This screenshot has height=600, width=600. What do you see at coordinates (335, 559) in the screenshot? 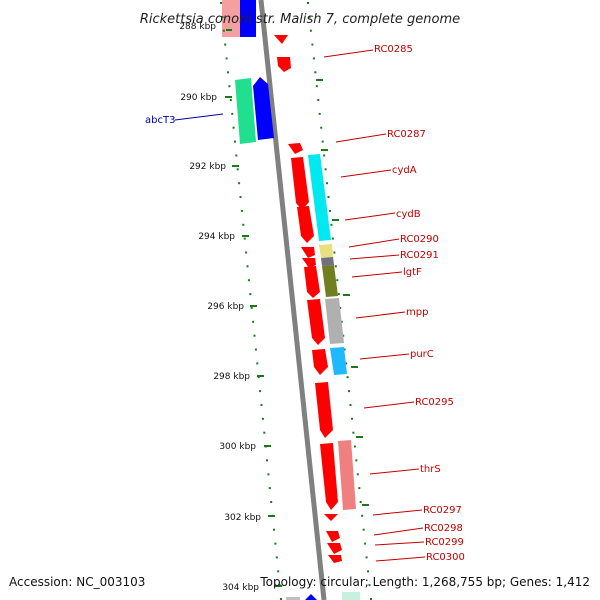
I see `gene-rc0300` at bounding box center [335, 559].